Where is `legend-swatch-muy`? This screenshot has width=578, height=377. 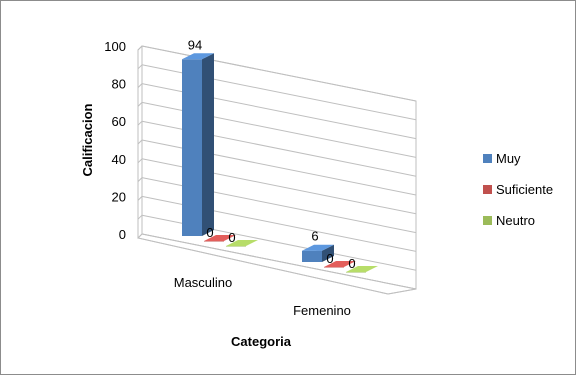
legend-swatch-muy is located at coordinates (487, 158).